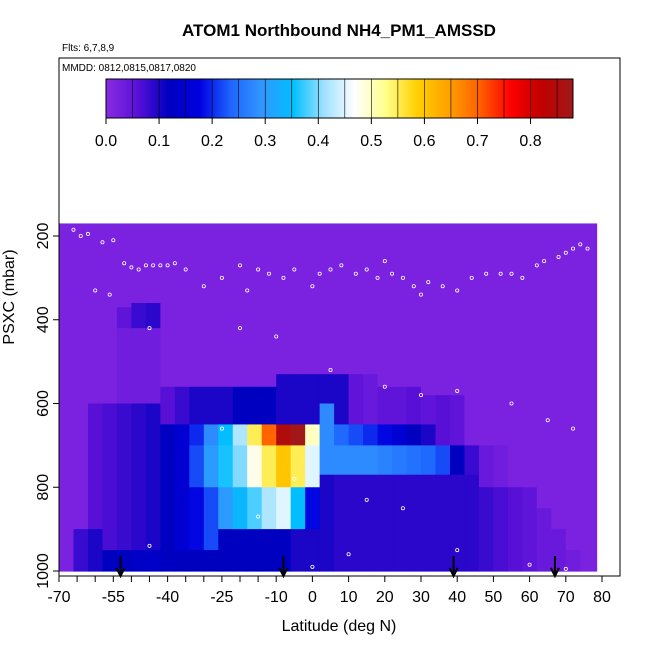 The width and height of the screenshot is (650, 650). What do you see at coordinates (312, 597) in the screenshot?
I see `x-tick-label: 0` at bounding box center [312, 597].